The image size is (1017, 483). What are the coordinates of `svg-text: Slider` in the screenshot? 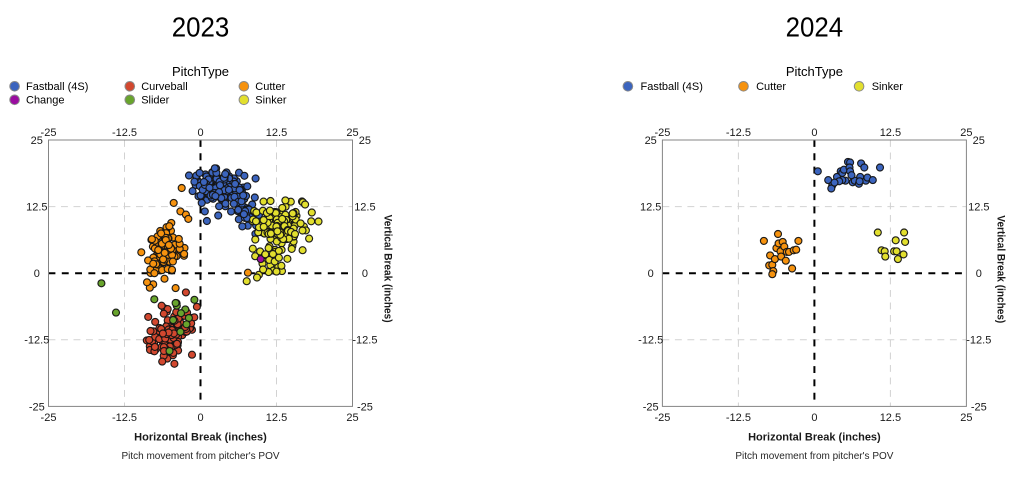 It's located at (155, 101).